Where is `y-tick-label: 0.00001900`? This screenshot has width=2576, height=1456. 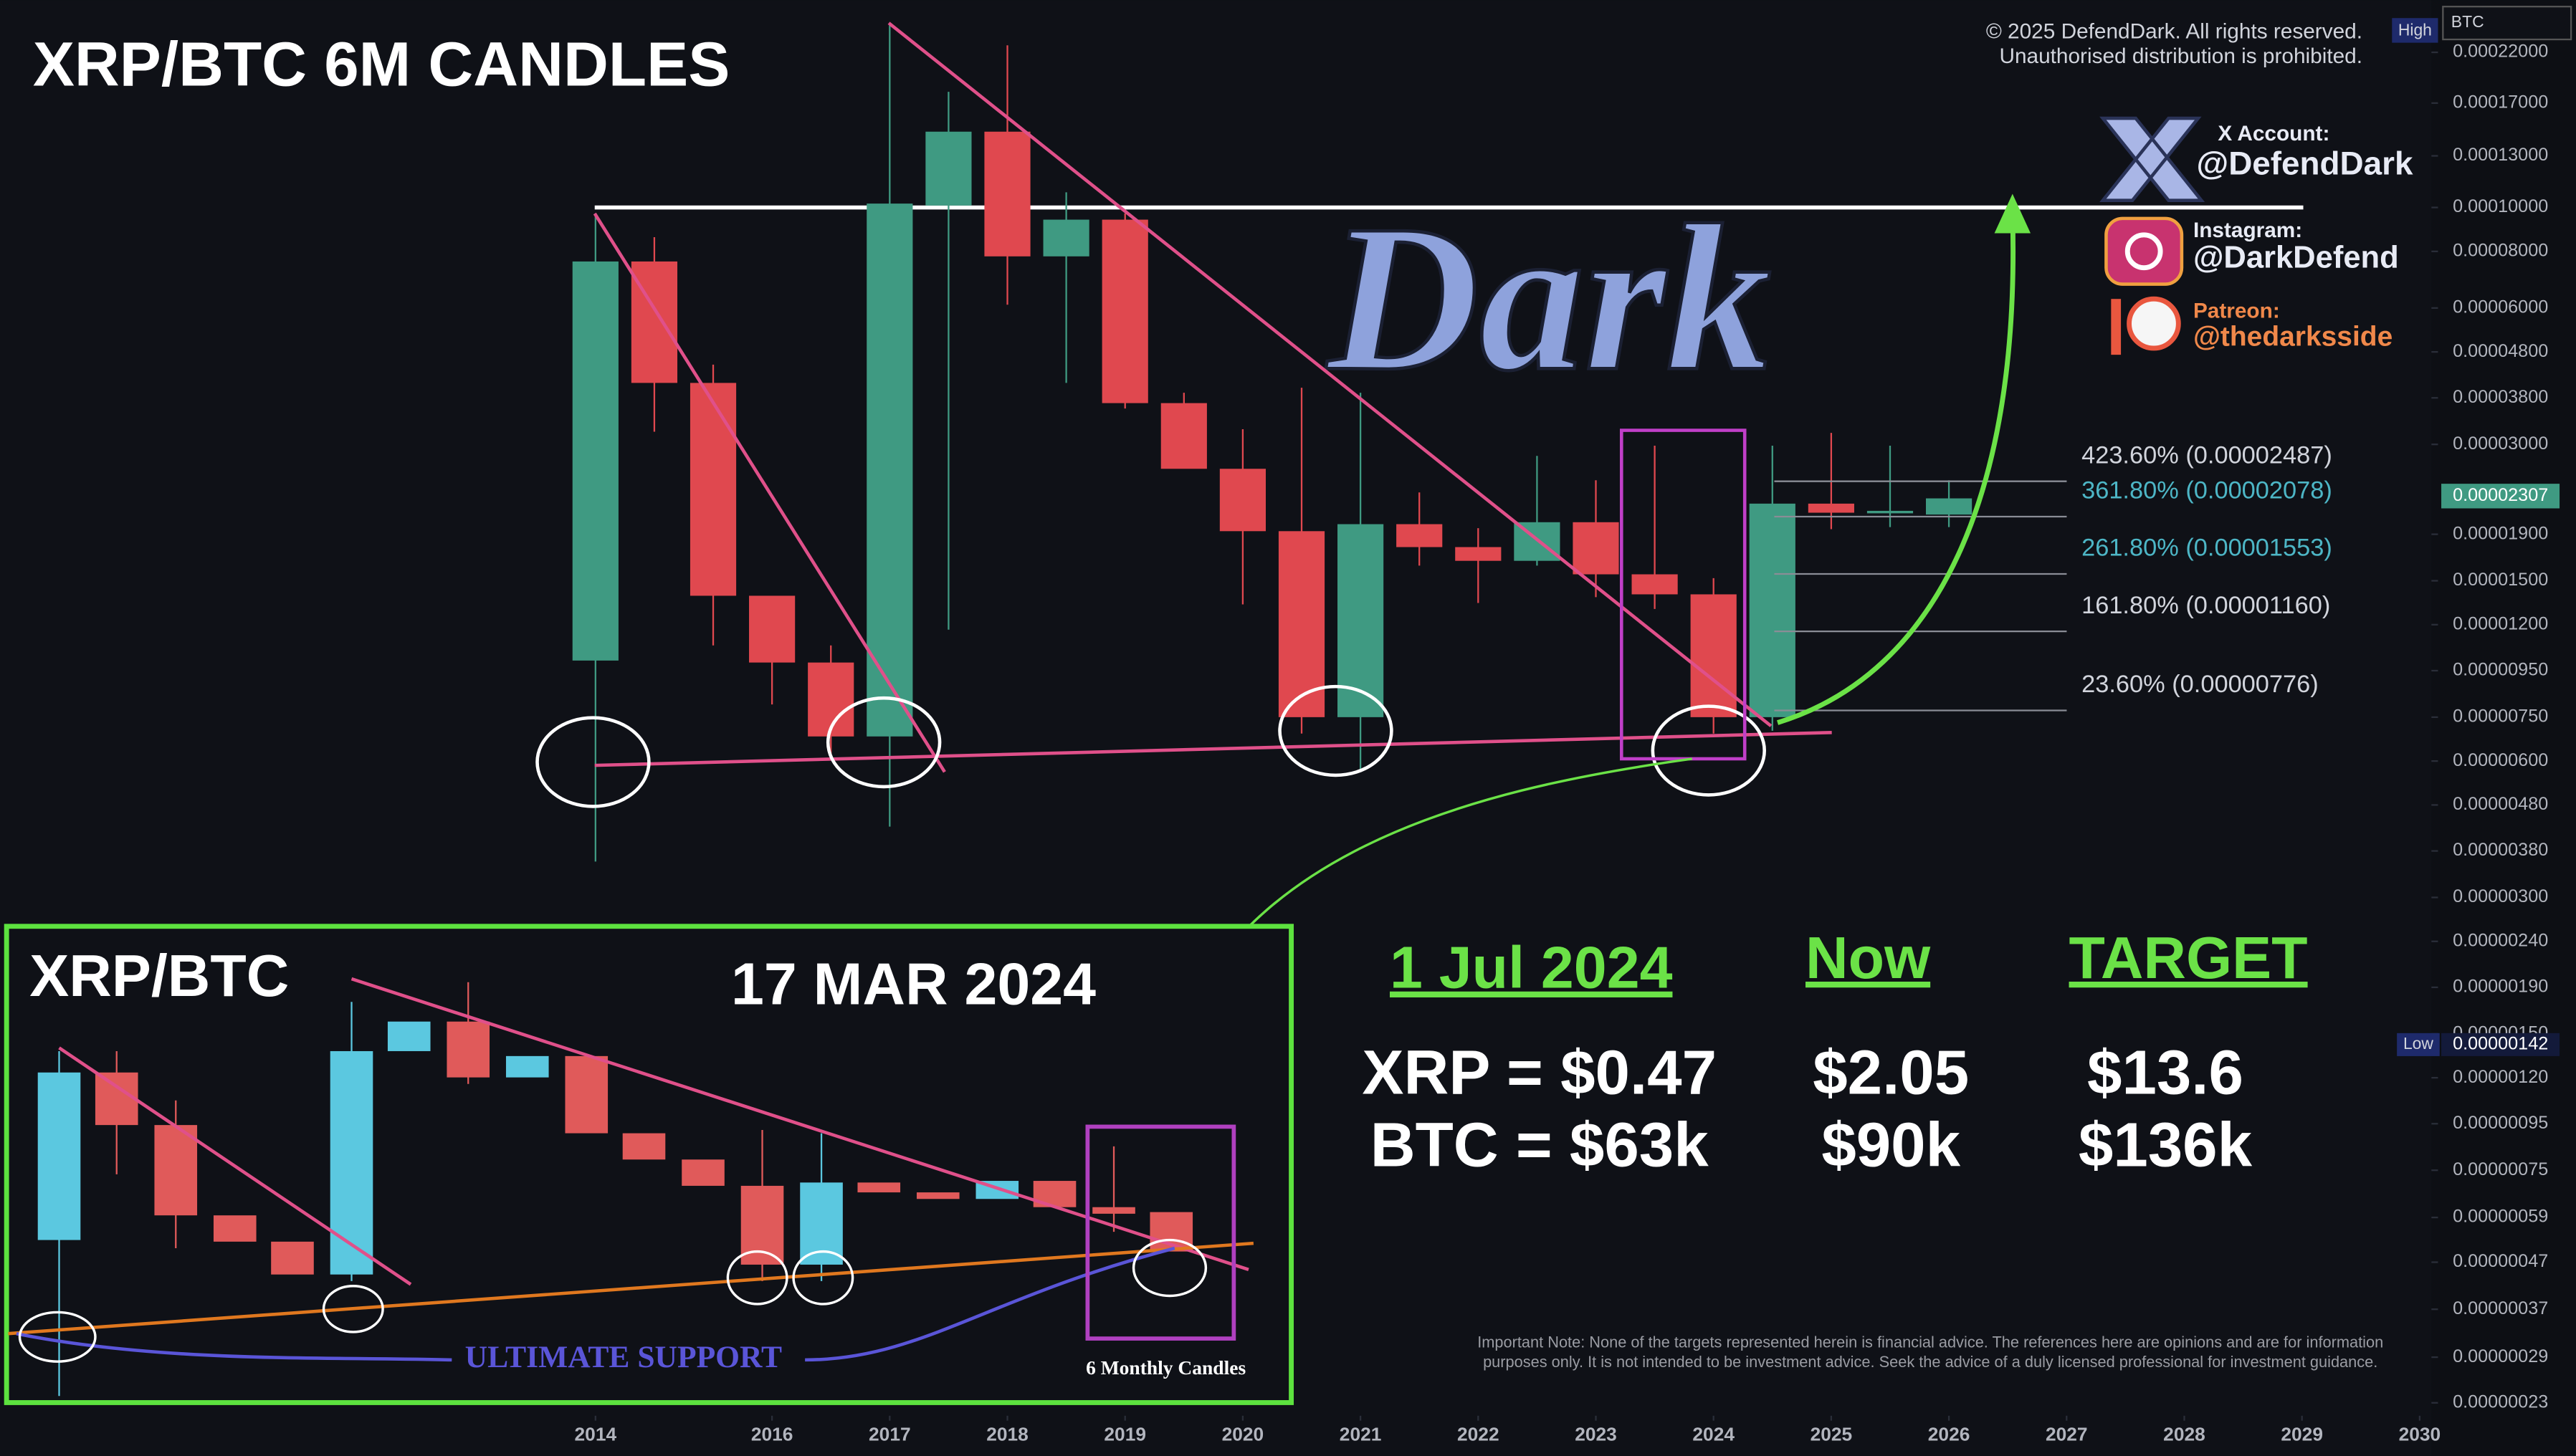 y-tick-label: 0.00001900 is located at coordinates (2500, 533).